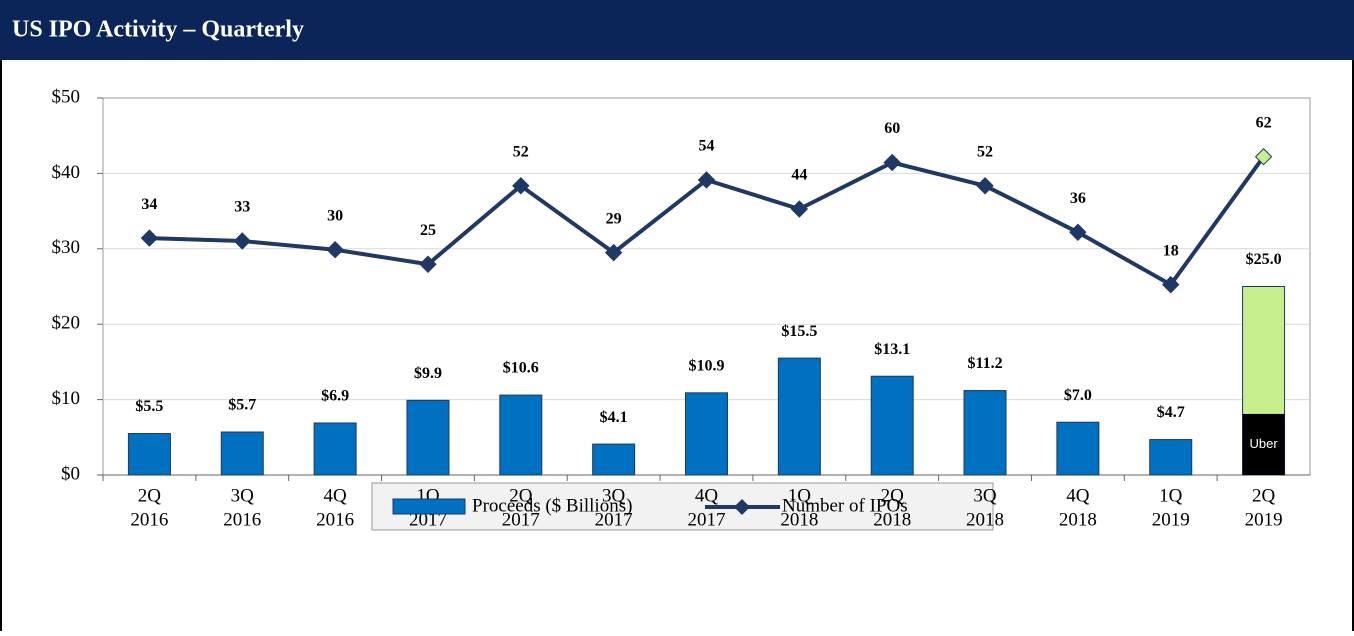 Image resolution: width=1354 pixels, height=636 pixels. What do you see at coordinates (845, 505) in the screenshot?
I see `legend-label: Number of IPOs` at bounding box center [845, 505].